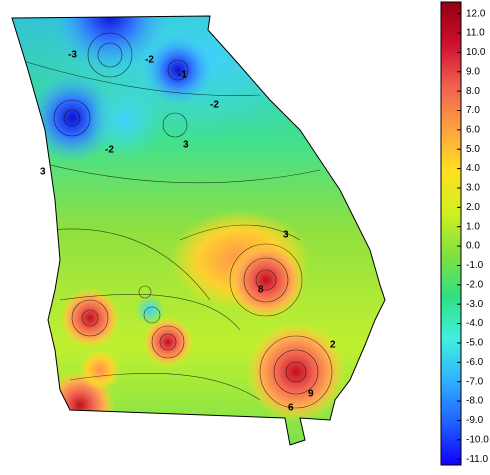 The width and height of the screenshot is (490, 475). Describe the element at coordinates (475, 323) in the screenshot. I see `colorbar-tick-label: -4.0` at that location.